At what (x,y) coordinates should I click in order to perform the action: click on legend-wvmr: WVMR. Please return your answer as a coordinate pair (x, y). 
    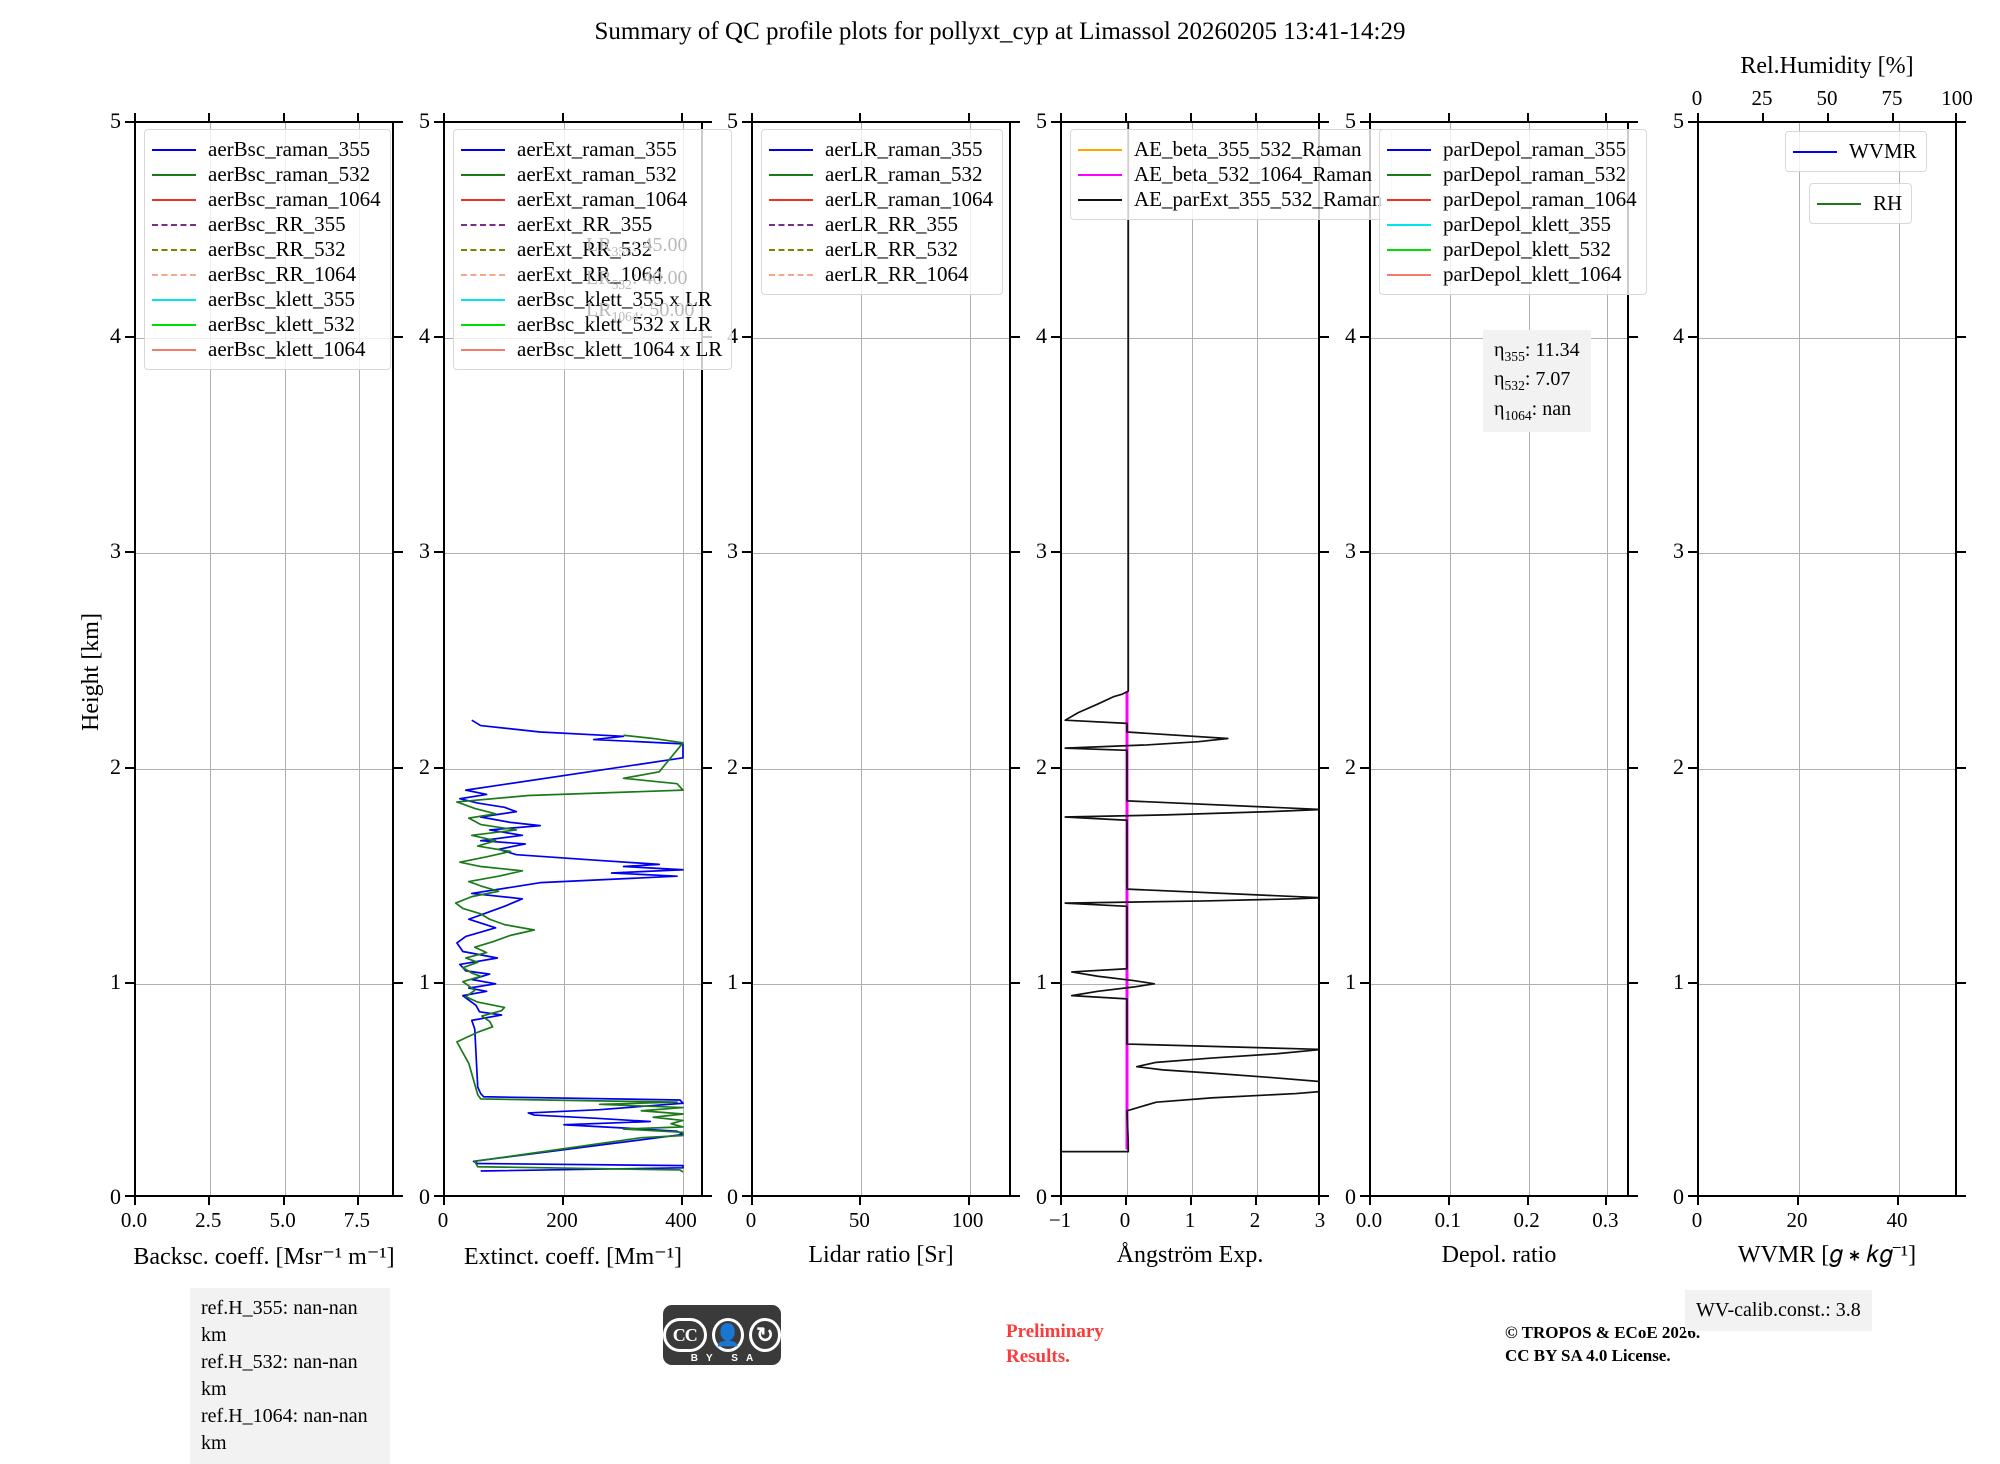
    Looking at the image, I should click on (1856, 151).